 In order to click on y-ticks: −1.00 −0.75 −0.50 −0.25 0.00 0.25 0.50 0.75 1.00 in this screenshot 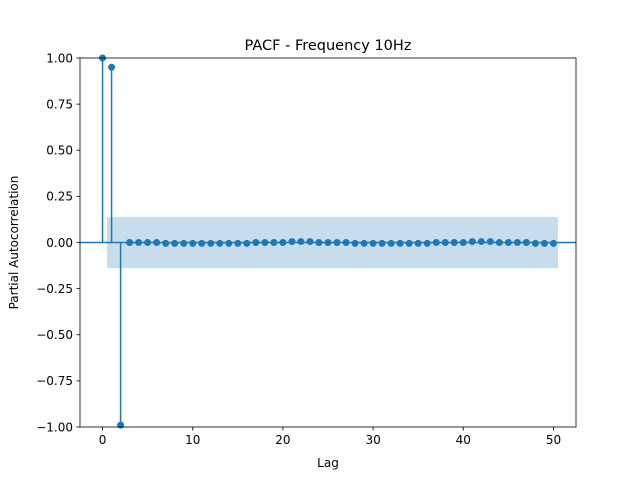, I will do `click(58, 242)`.